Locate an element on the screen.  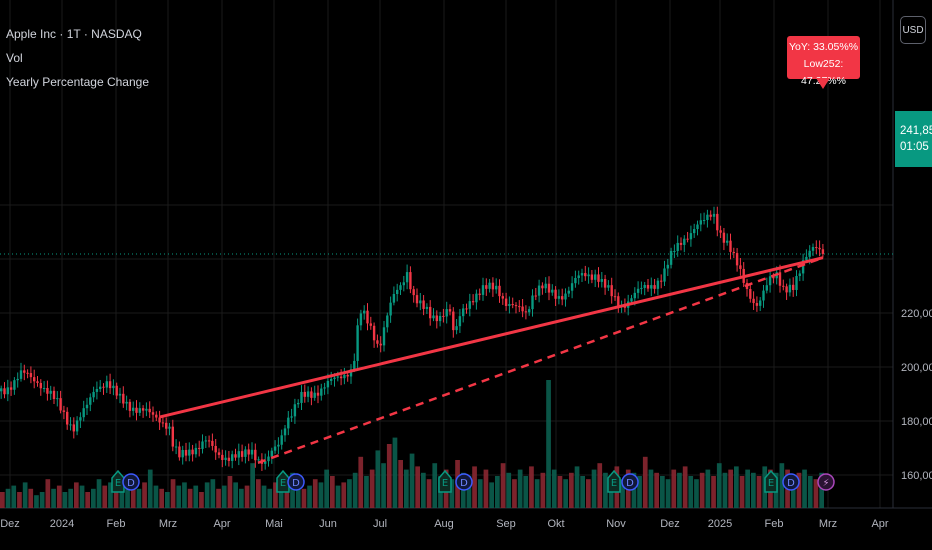
split-marker: ⚡ is located at coordinates (826, 482).